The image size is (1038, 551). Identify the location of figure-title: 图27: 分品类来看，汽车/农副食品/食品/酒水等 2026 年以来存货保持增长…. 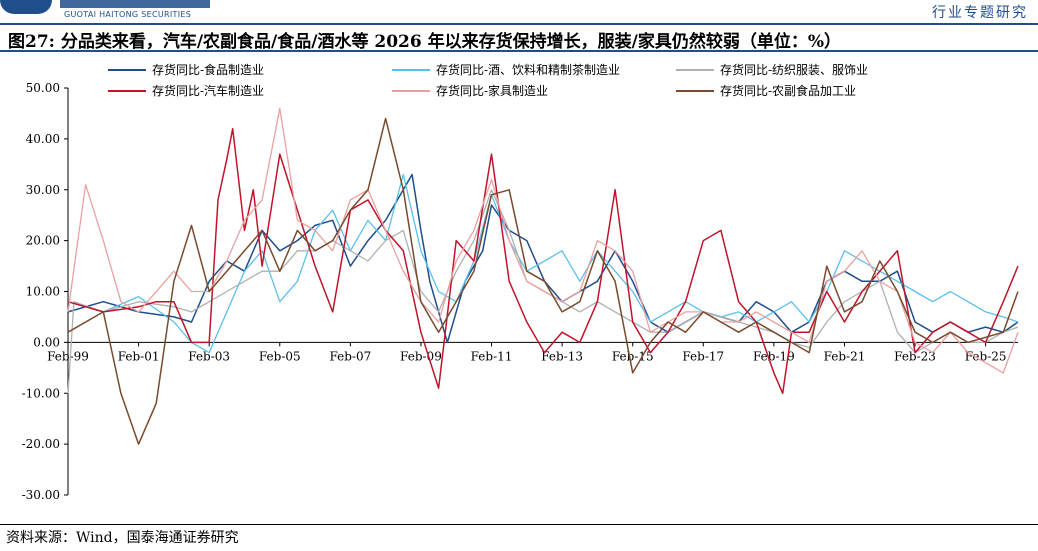
(424, 42).